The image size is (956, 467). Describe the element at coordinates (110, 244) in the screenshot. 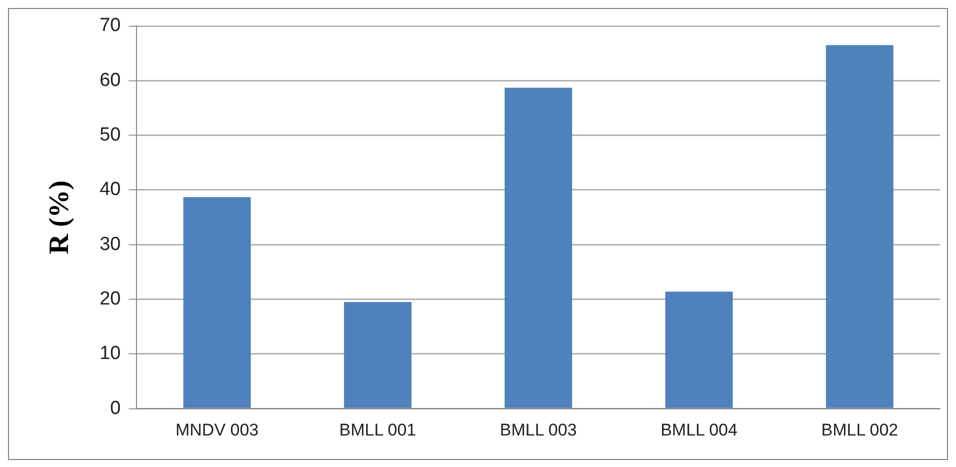

I see `y-tick-label: 30` at that location.